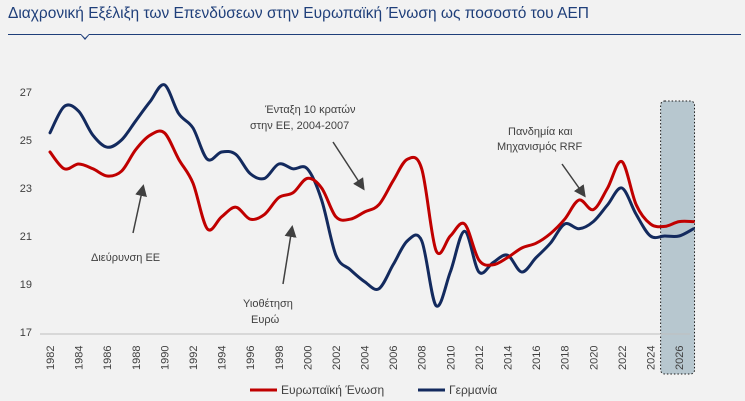  What do you see at coordinates (51, 358) in the screenshot?
I see `x-tick-label: 1982` at bounding box center [51, 358].